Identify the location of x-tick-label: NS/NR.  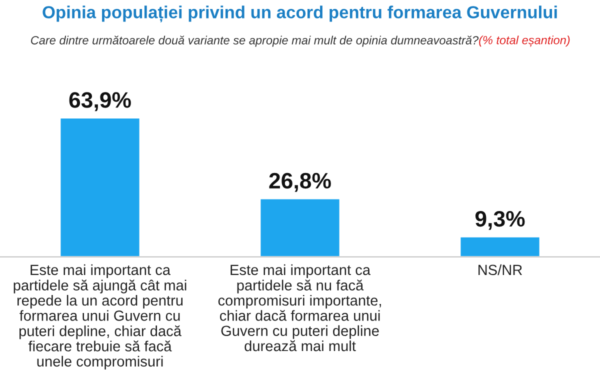
(500, 270).